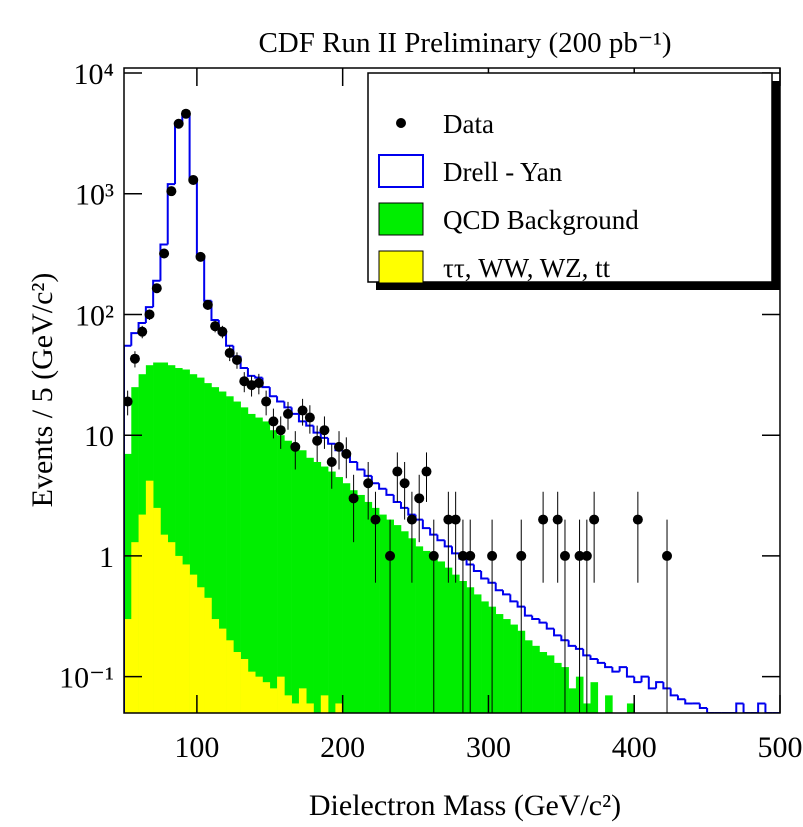 The width and height of the screenshot is (803, 827). I want to click on x-tick-label: 300, so click(488, 747).